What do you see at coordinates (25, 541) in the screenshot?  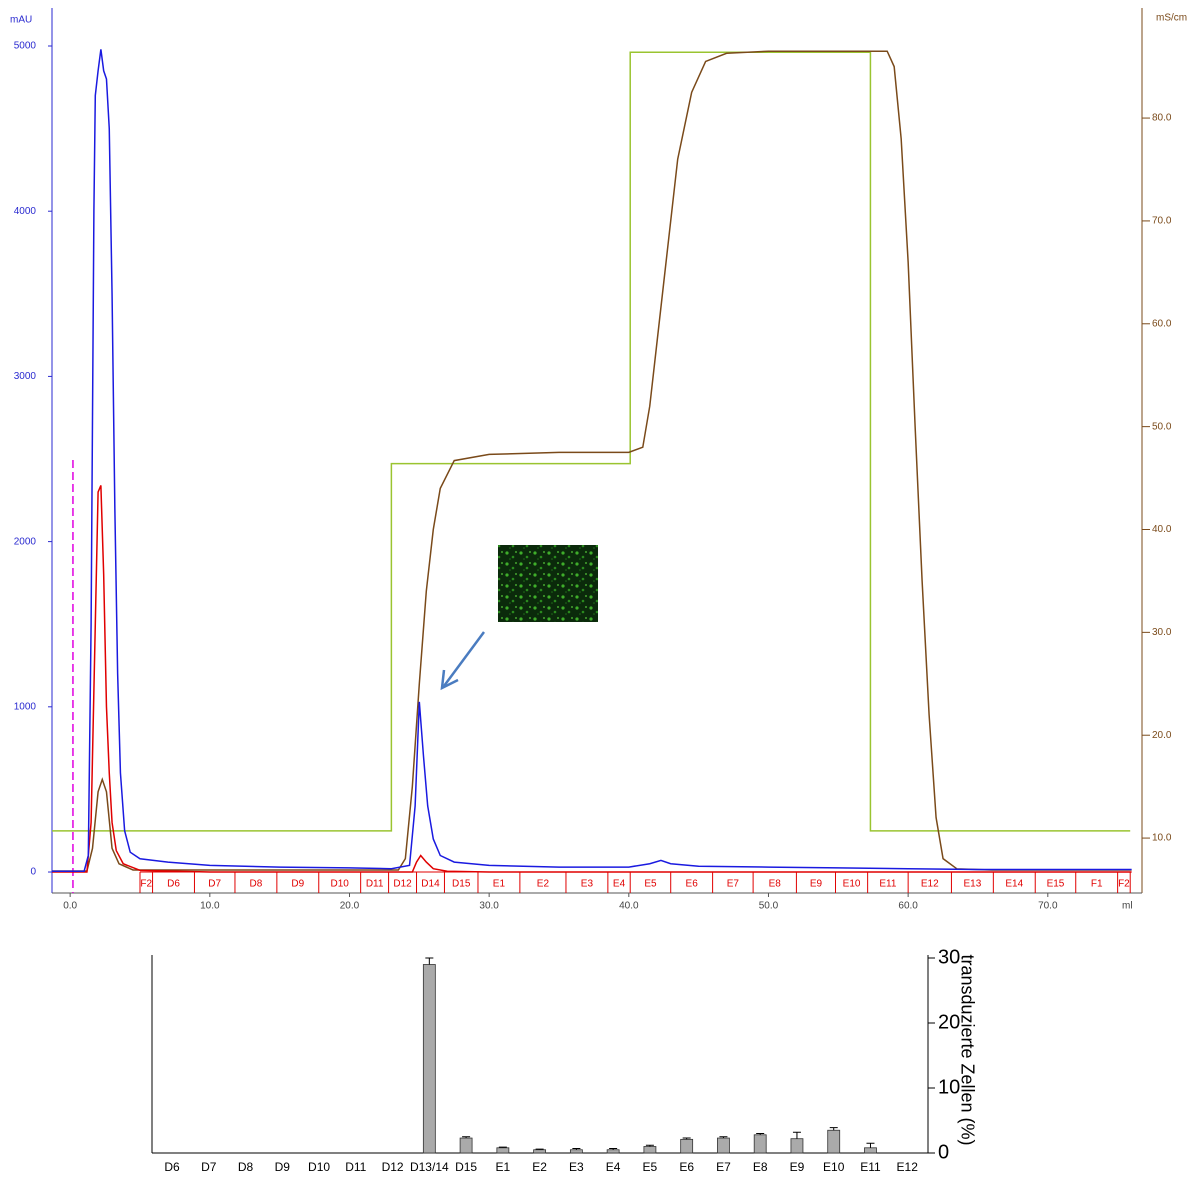 I see `y-tick-label: 2000` at bounding box center [25, 541].